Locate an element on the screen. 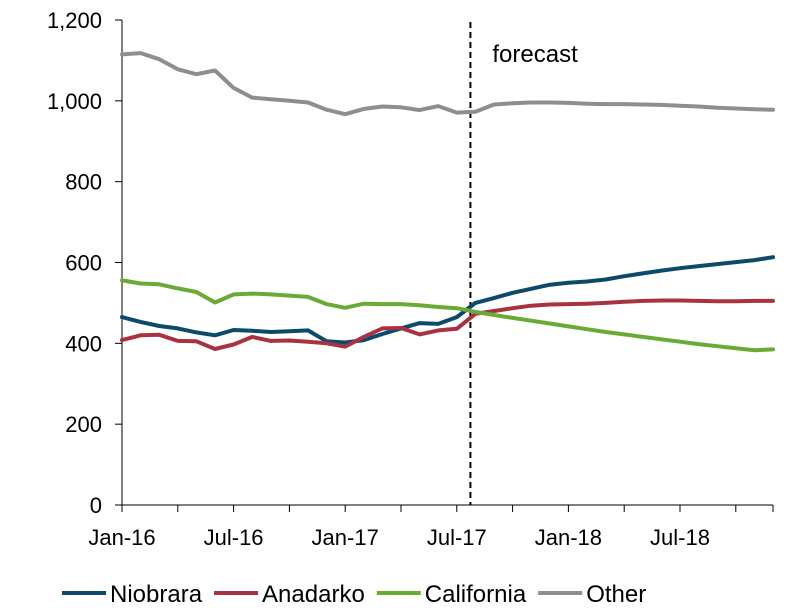 Image resolution: width=809 pixels, height=612 pixels. y-tick-label: 400 is located at coordinates (83, 343).